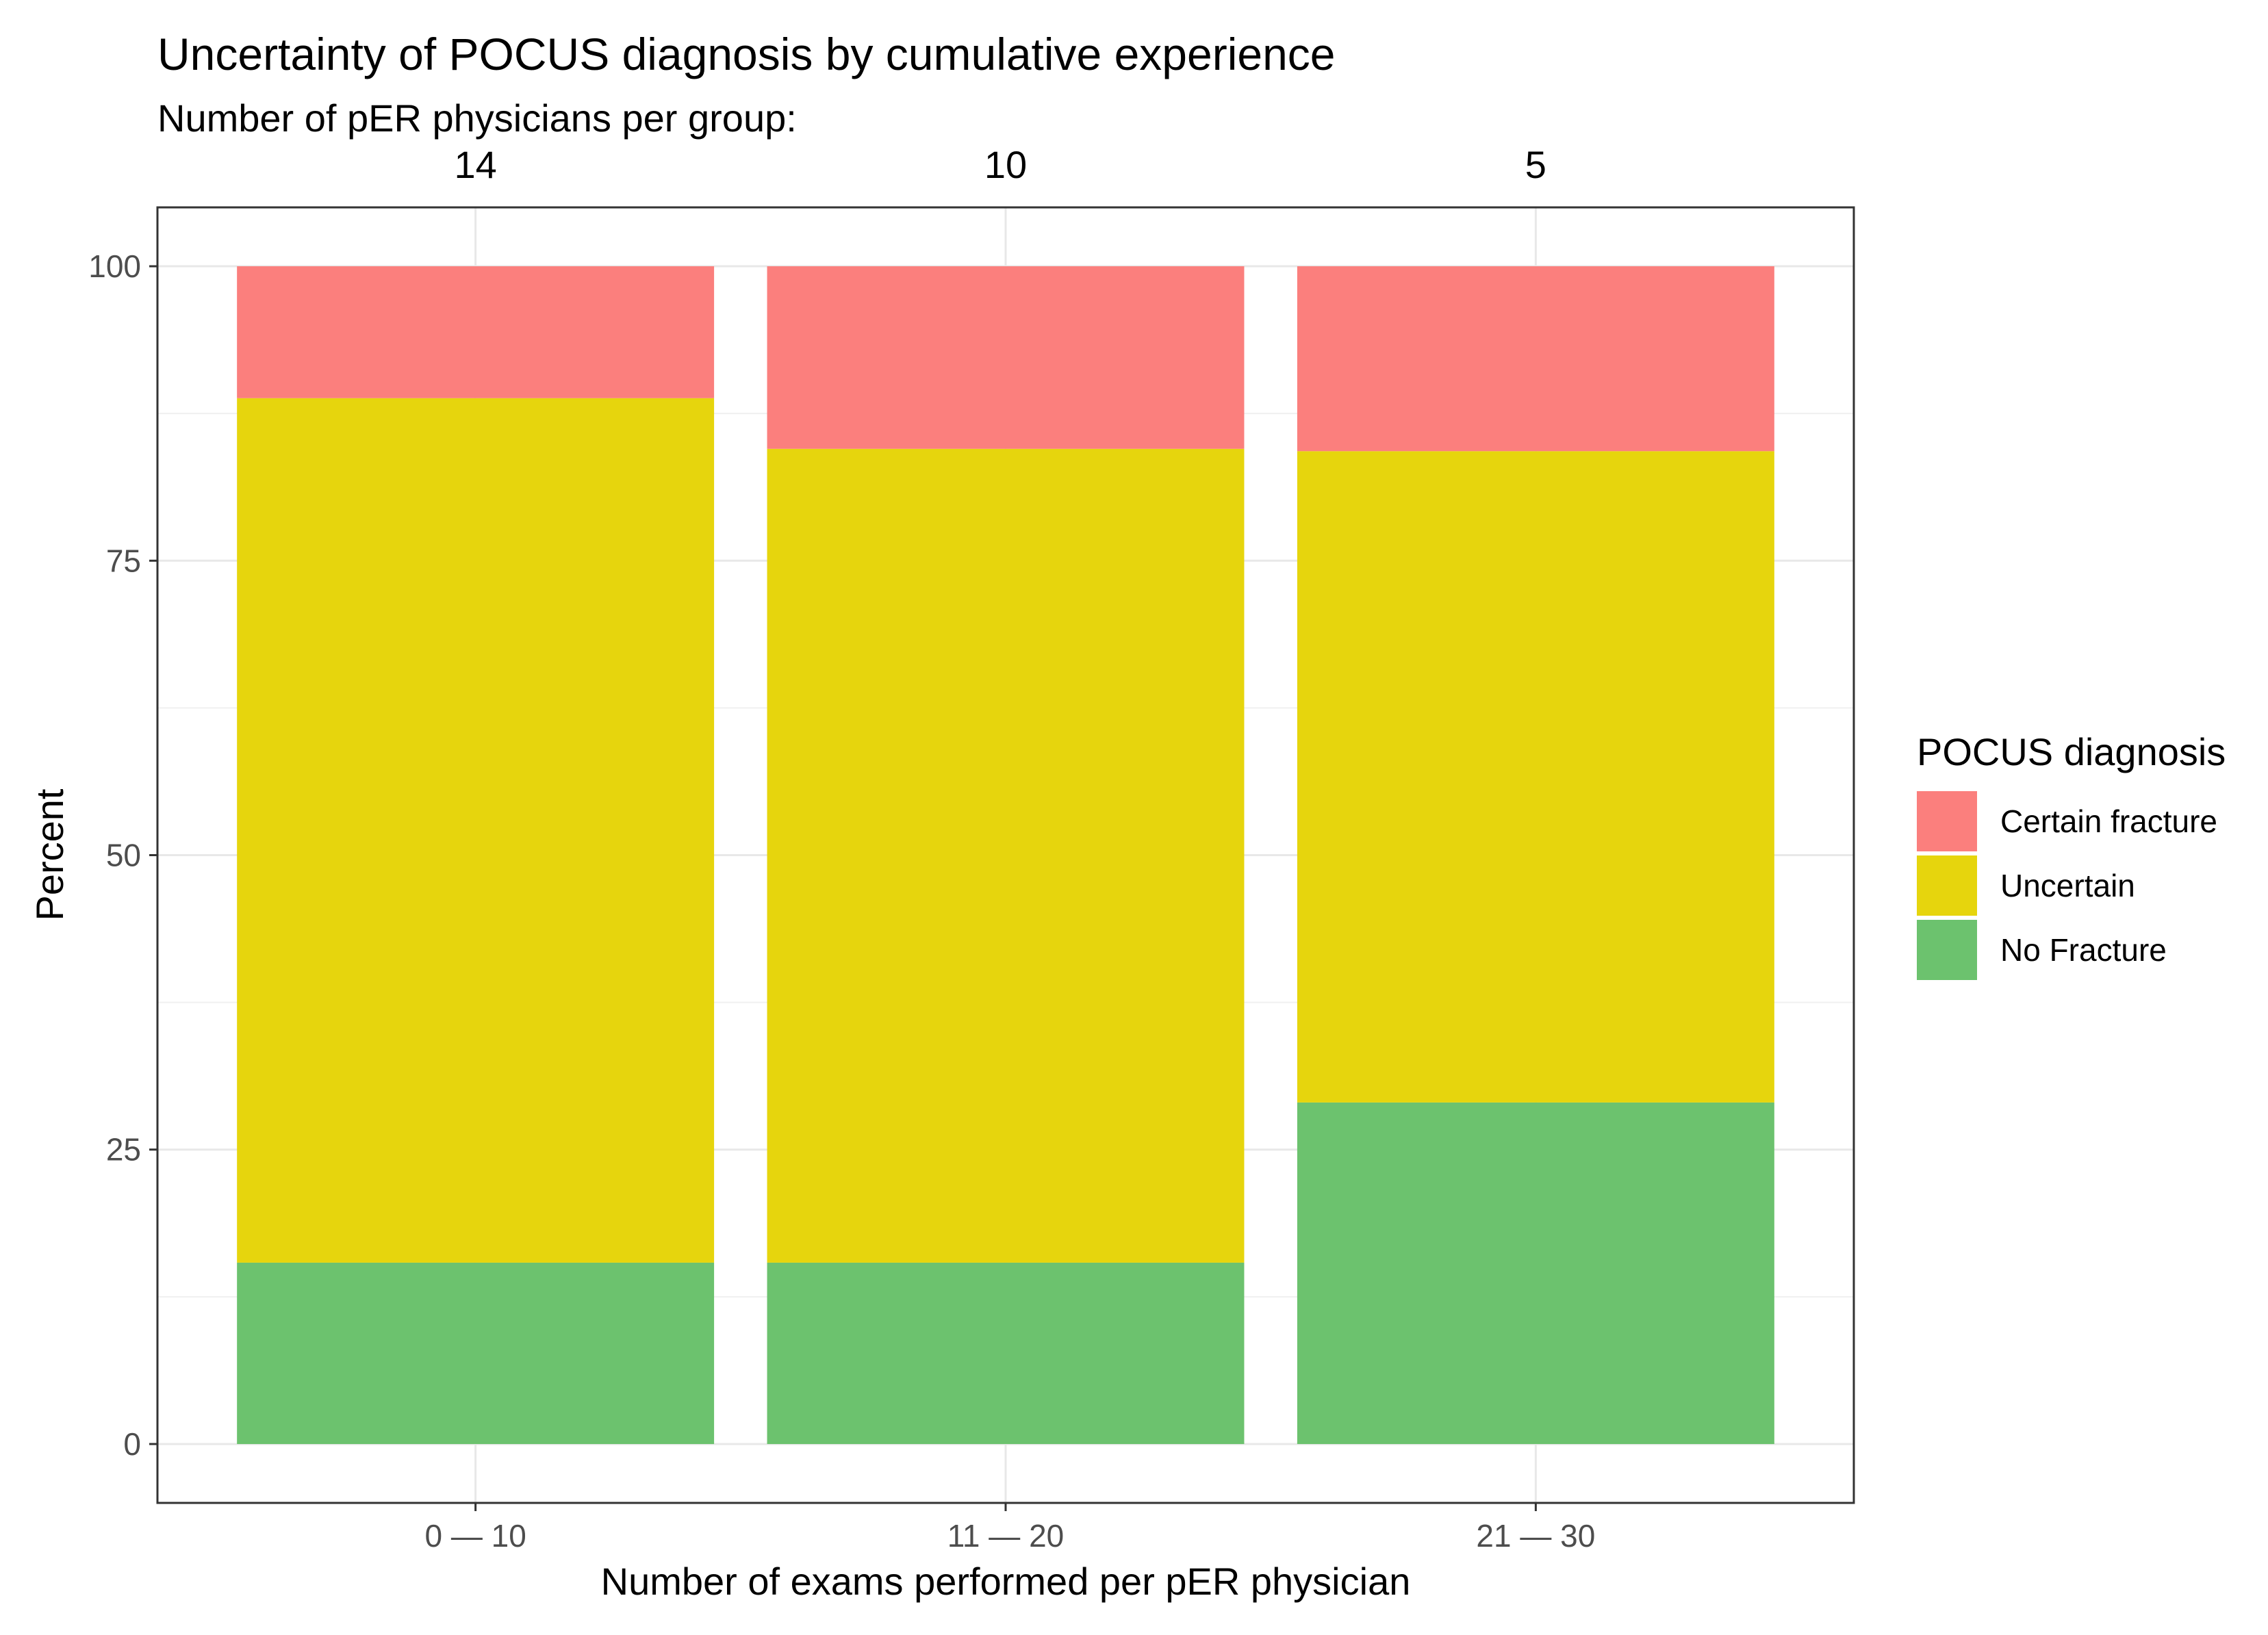  I want to click on legend-key-uncertain, so click(1947, 885).